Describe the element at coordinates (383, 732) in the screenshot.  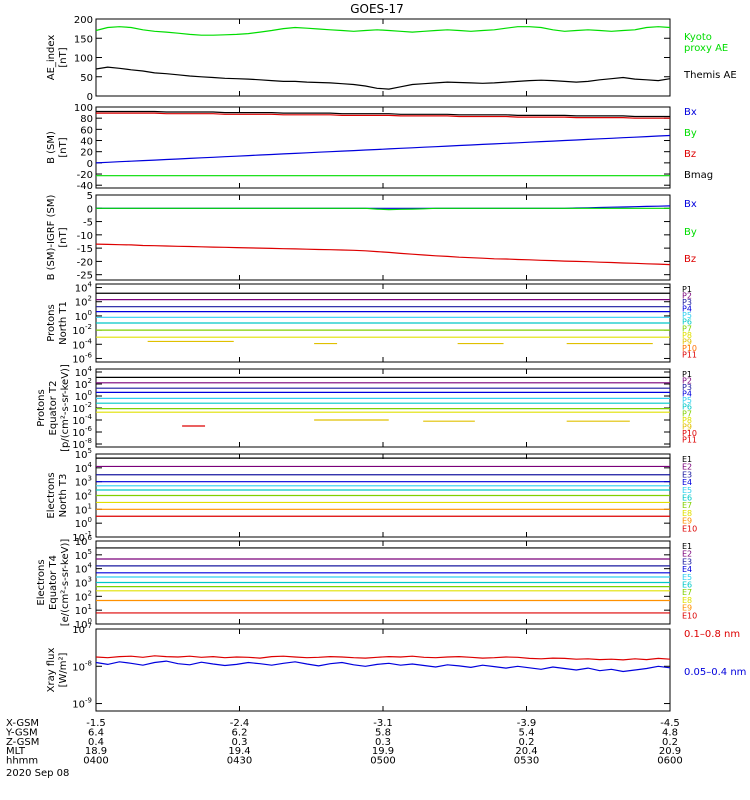
I see `footer-value: 5.8` at that location.